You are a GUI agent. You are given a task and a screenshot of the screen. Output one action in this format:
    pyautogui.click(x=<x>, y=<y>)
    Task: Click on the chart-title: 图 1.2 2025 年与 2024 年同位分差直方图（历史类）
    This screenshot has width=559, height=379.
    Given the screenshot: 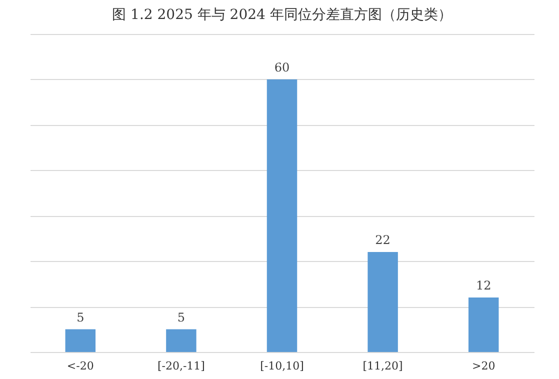 What is the action you would take?
    pyautogui.click(x=282, y=15)
    